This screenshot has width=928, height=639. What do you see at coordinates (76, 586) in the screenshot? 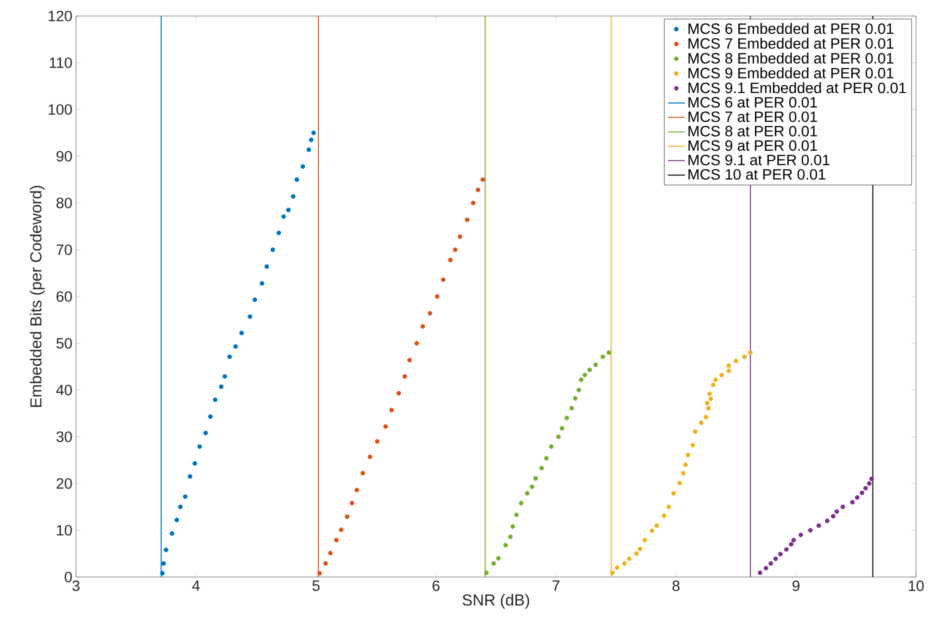
I see `x-tick-label: 3` at bounding box center [76, 586].